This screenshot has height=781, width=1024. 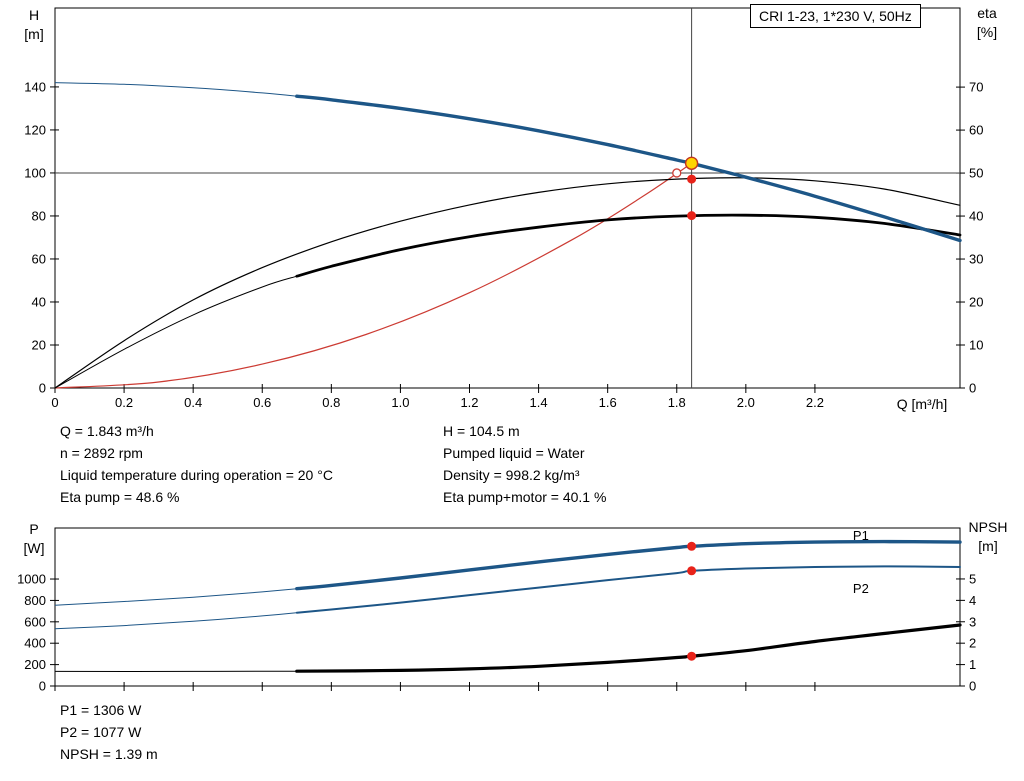 What do you see at coordinates (691, 163) in the screenshot?
I see `duty-point-marker` at bounding box center [691, 163].